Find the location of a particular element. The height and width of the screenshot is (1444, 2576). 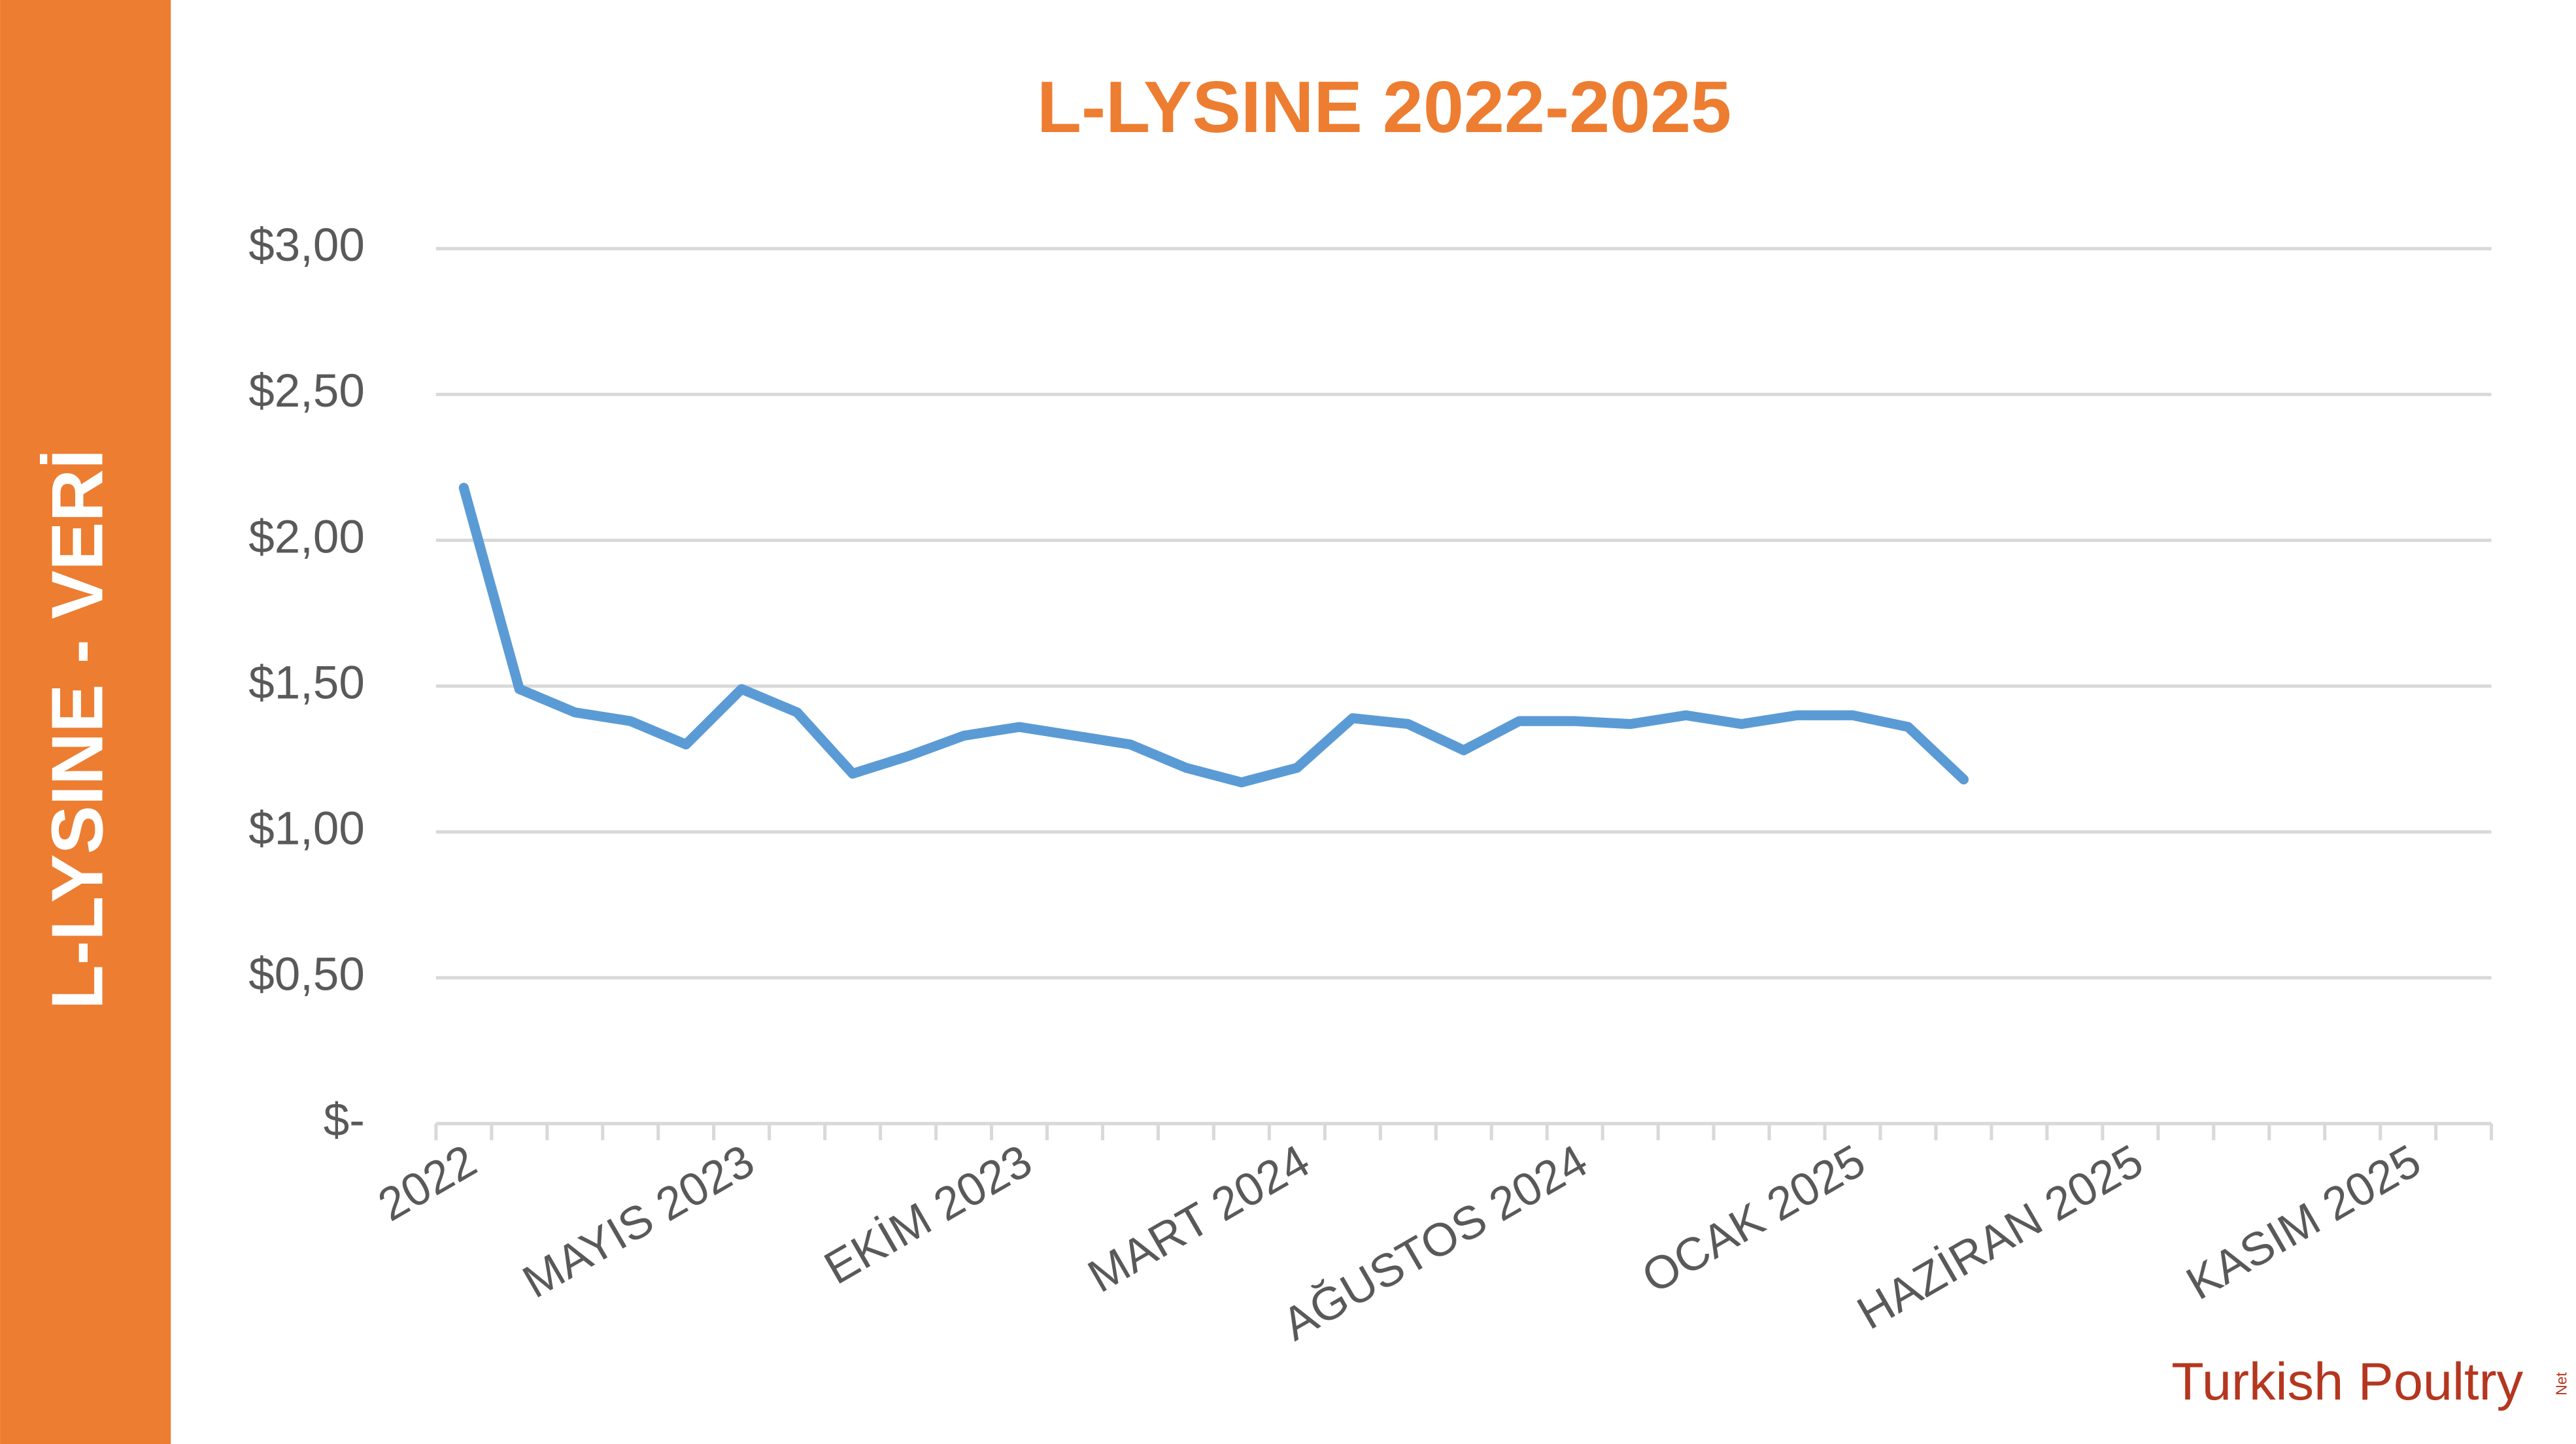

x-tick-label: HAZİRAN 2025 is located at coordinates (2000, 1237).